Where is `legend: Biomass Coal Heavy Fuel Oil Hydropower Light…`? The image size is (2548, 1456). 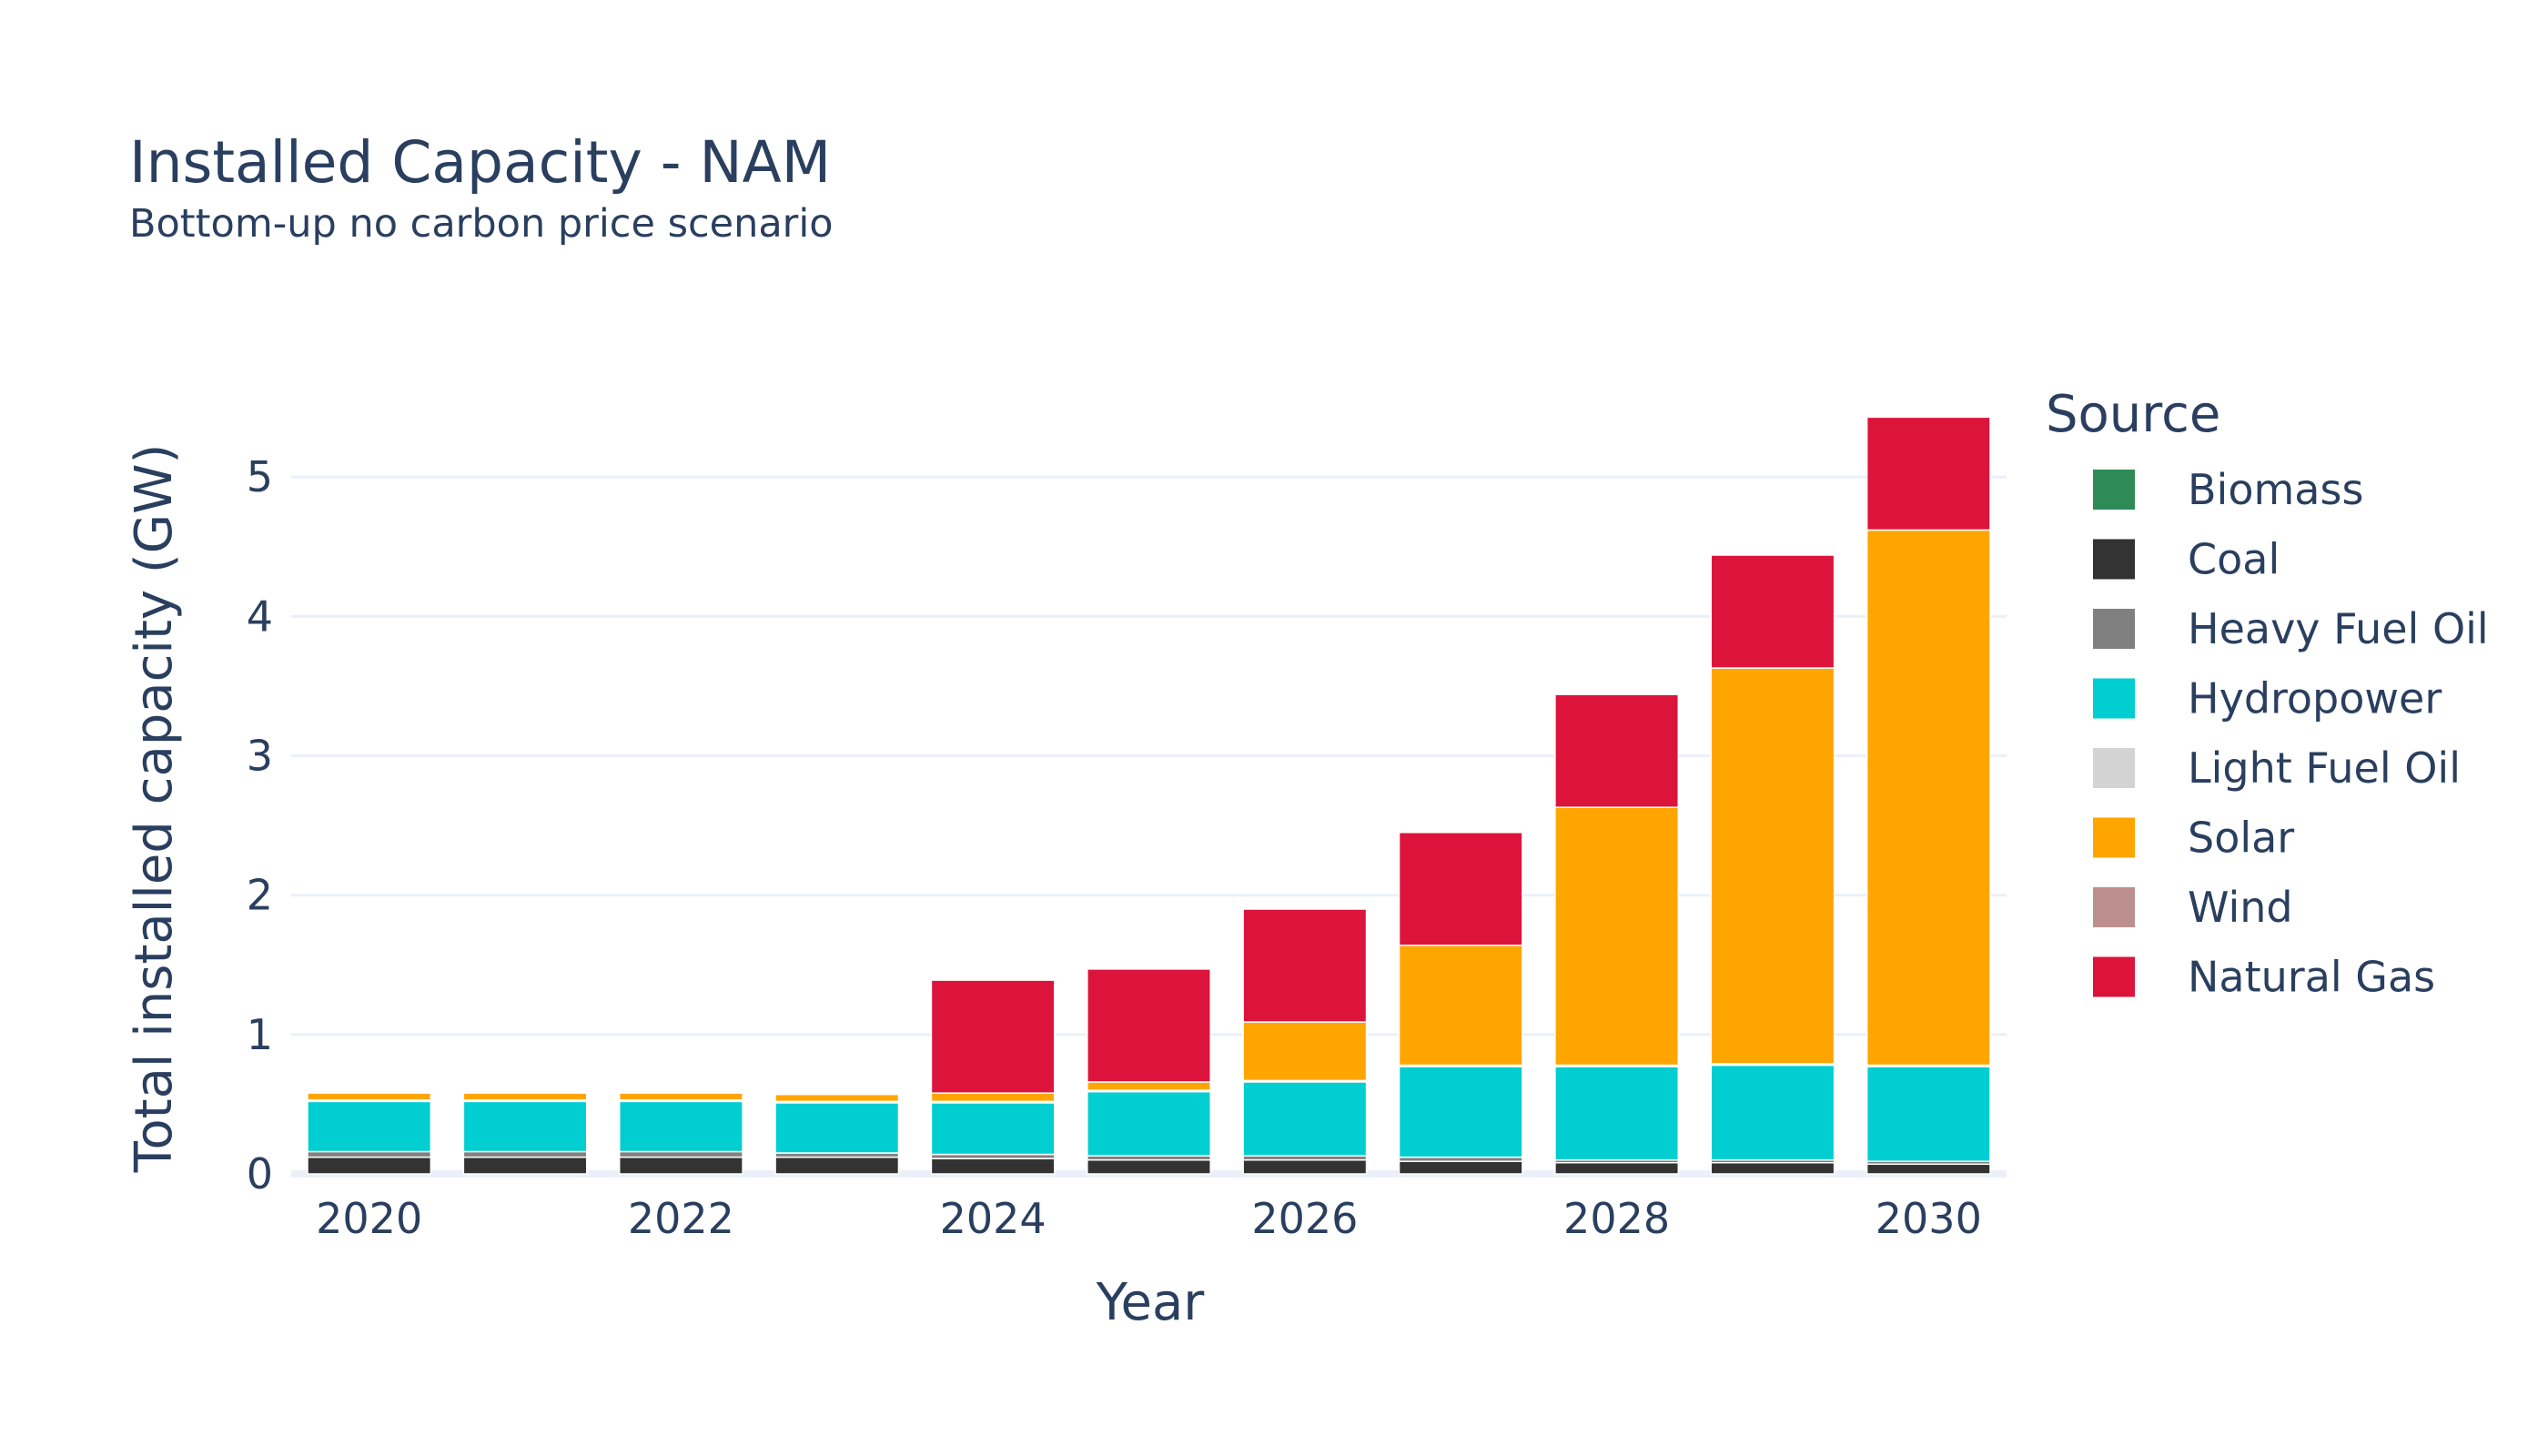
legend: Biomass Coal Heavy Fuel Oil Hydropower Light… is located at coordinates (2291, 734).